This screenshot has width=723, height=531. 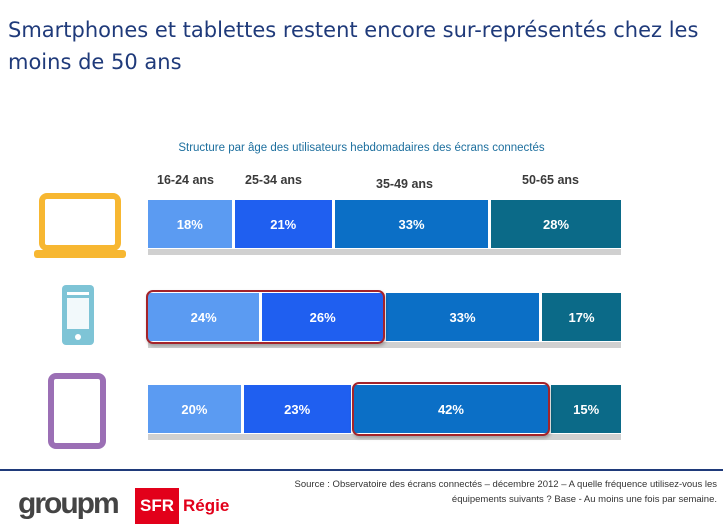 What do you see at coordinates (581, 317) in the screenshot?
I see `bar-segment-50-65-ans: 17%` at bounding box center [581, 317].